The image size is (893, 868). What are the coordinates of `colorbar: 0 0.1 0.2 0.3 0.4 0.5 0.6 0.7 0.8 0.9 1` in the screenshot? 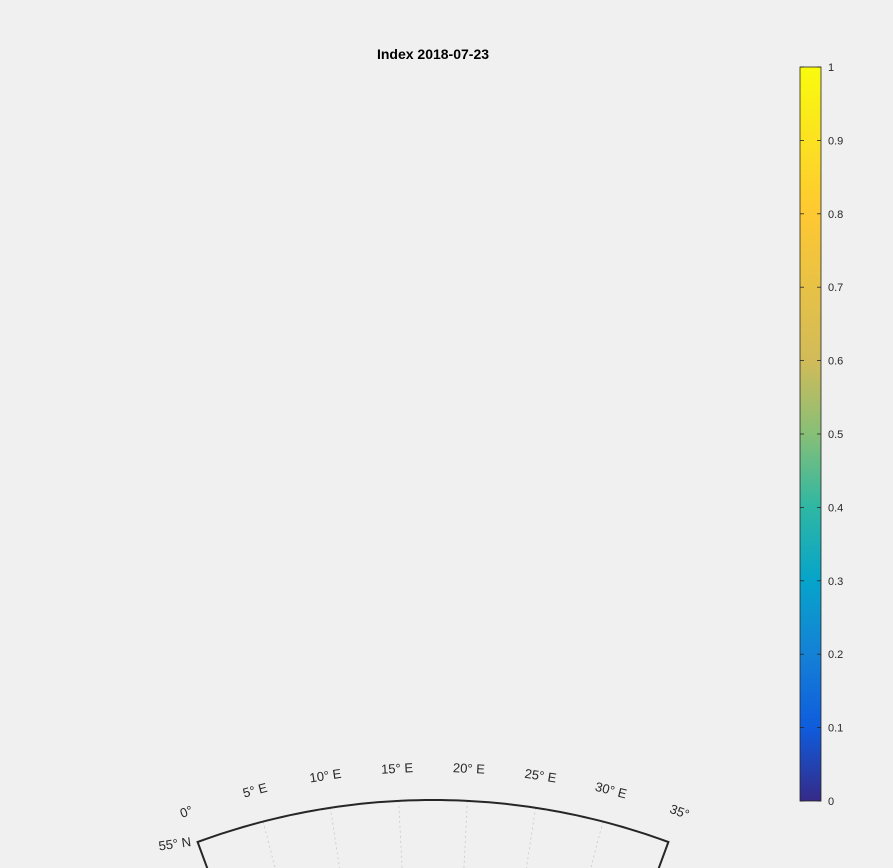 It's located at (821, 435).